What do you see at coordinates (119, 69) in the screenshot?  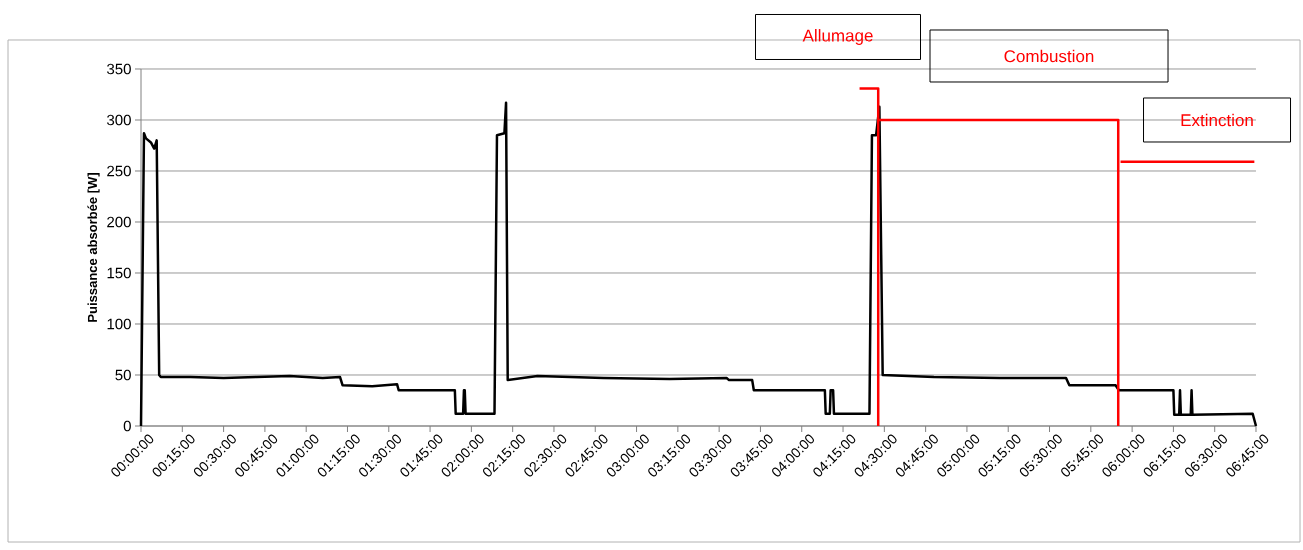 I see `y-tick-label: 350` at bounding box center [119, 69].